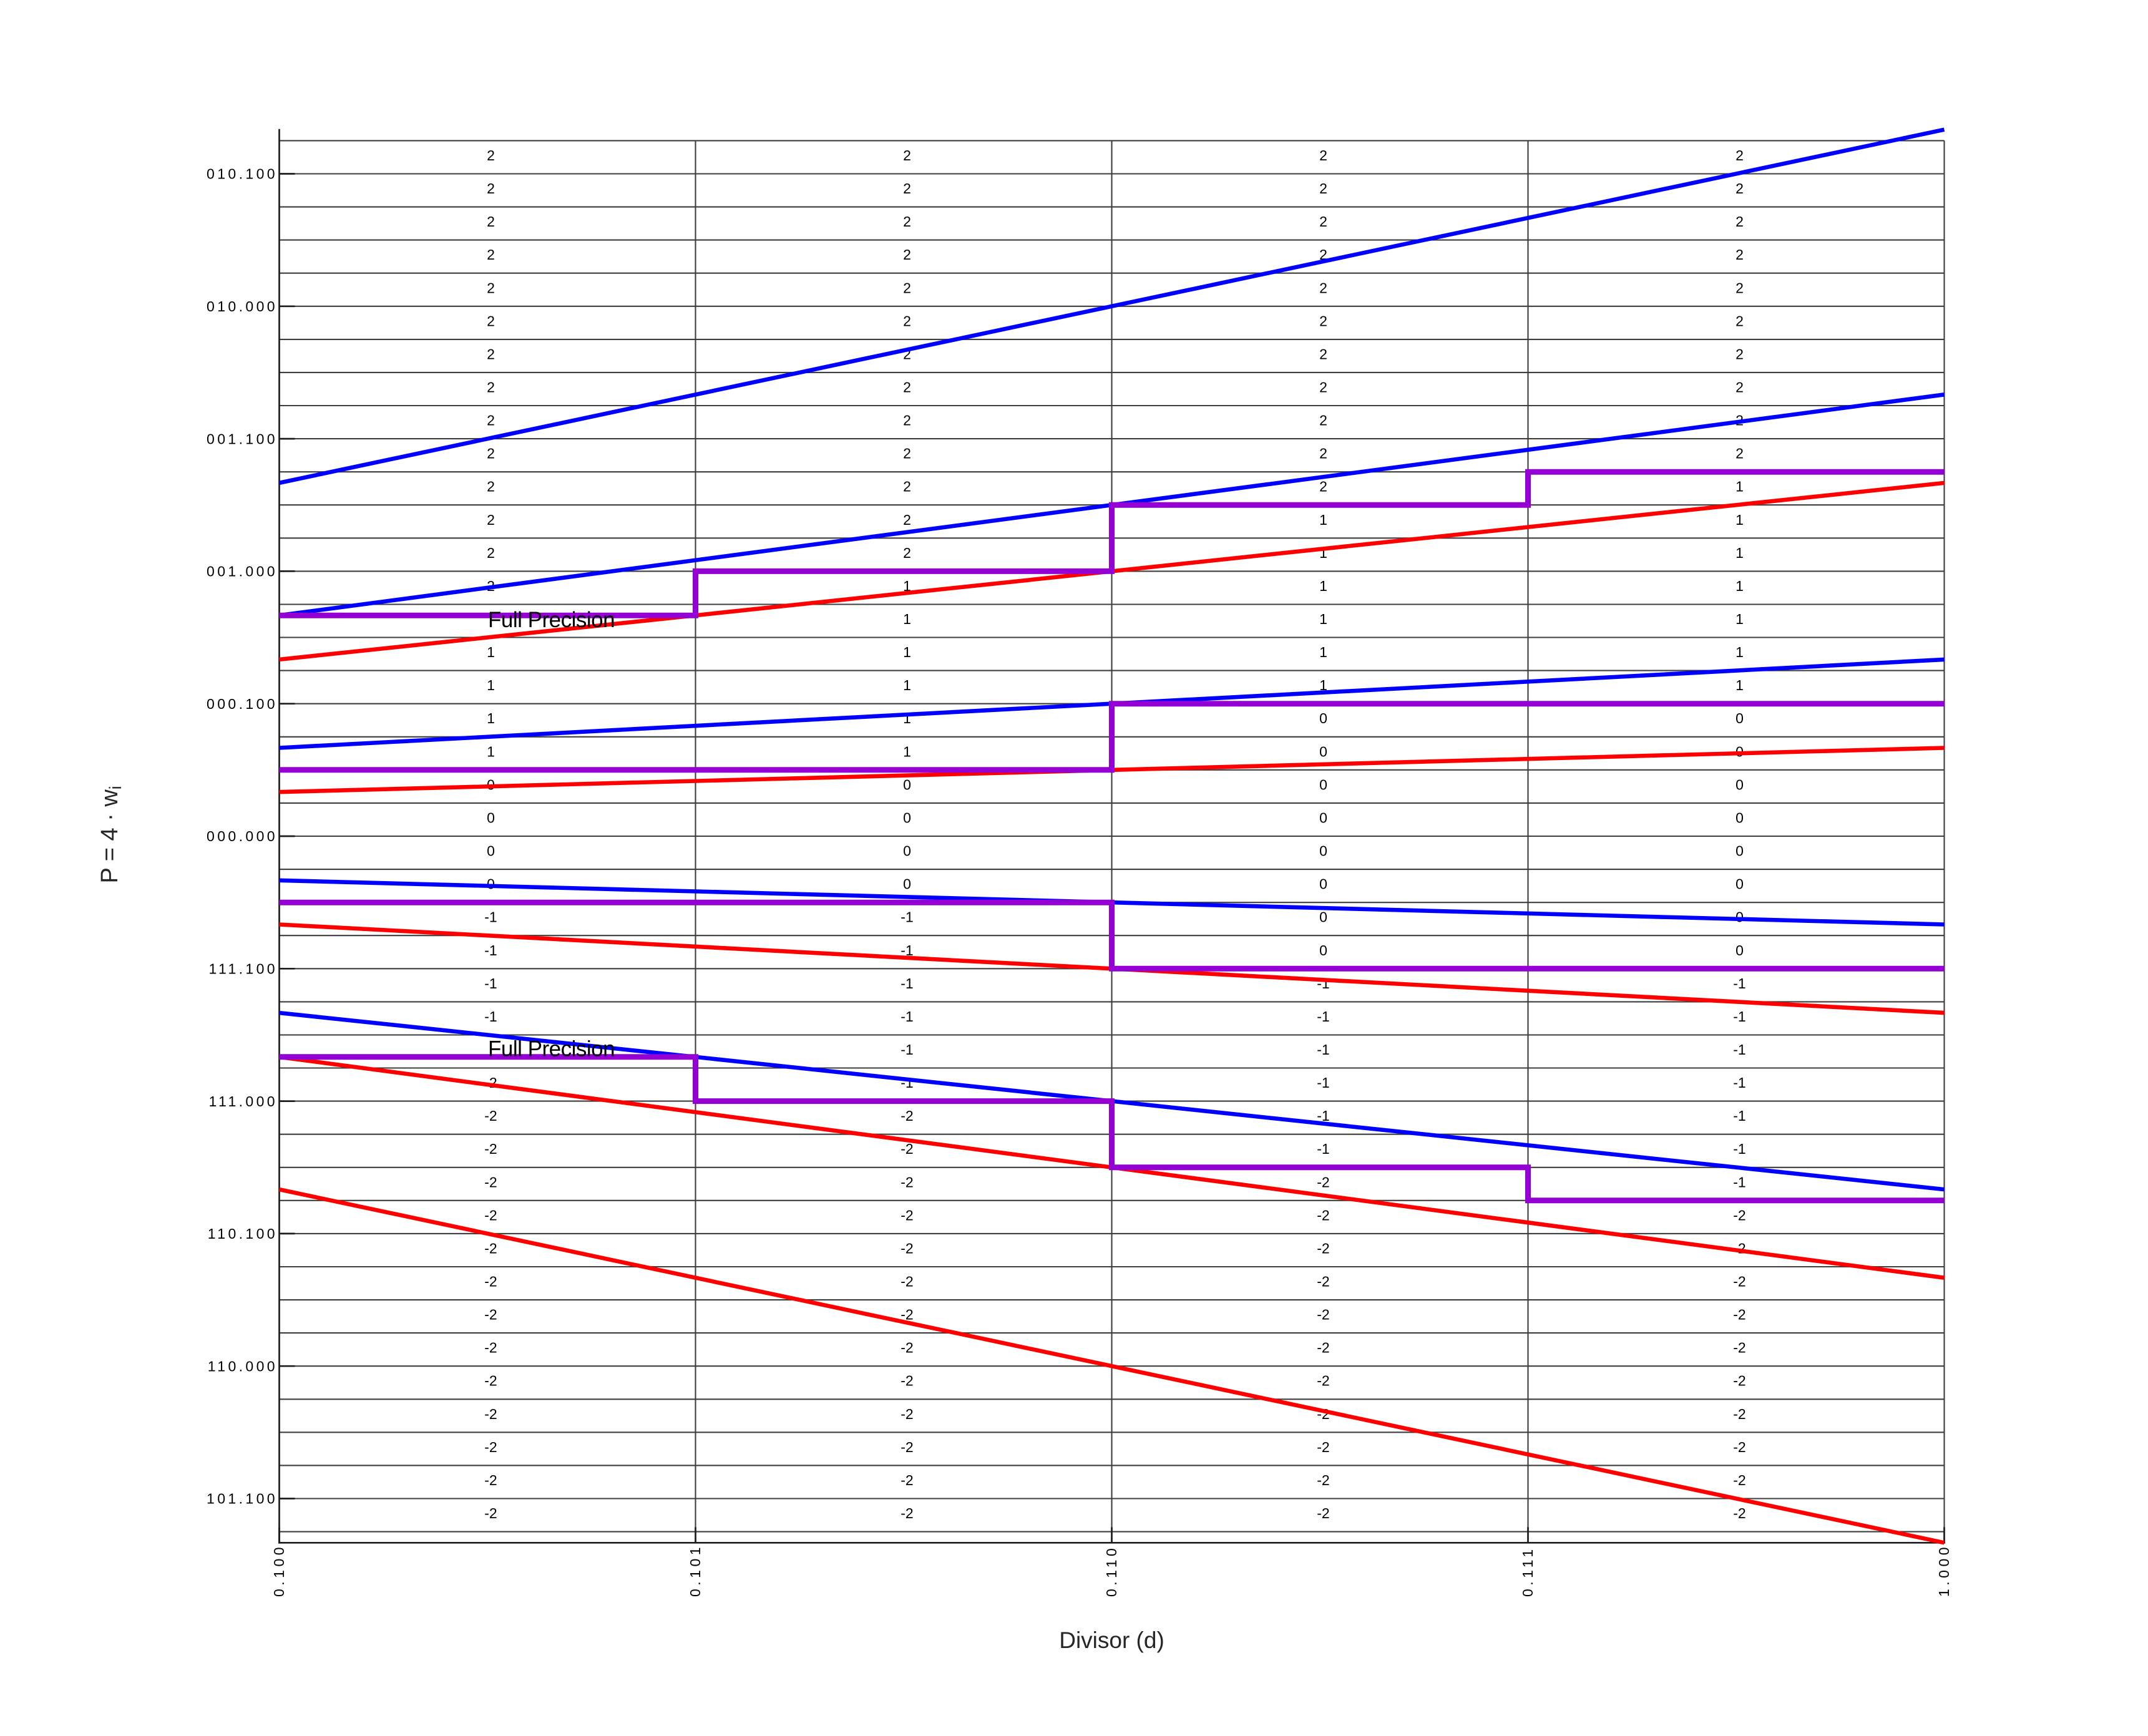 Image resolution: width=2148 pixels, height=1736 pixels. I want to click on svg-text: 110.100, so click(243, 1234).